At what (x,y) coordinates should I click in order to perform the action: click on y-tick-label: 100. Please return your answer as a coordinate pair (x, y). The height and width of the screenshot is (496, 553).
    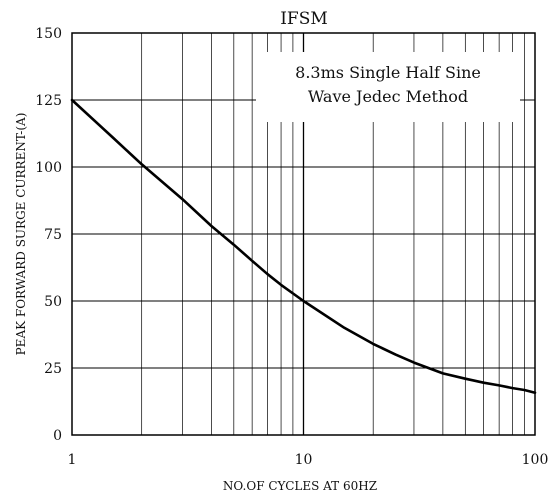
    Looking at the image, I should click on (48, 168).